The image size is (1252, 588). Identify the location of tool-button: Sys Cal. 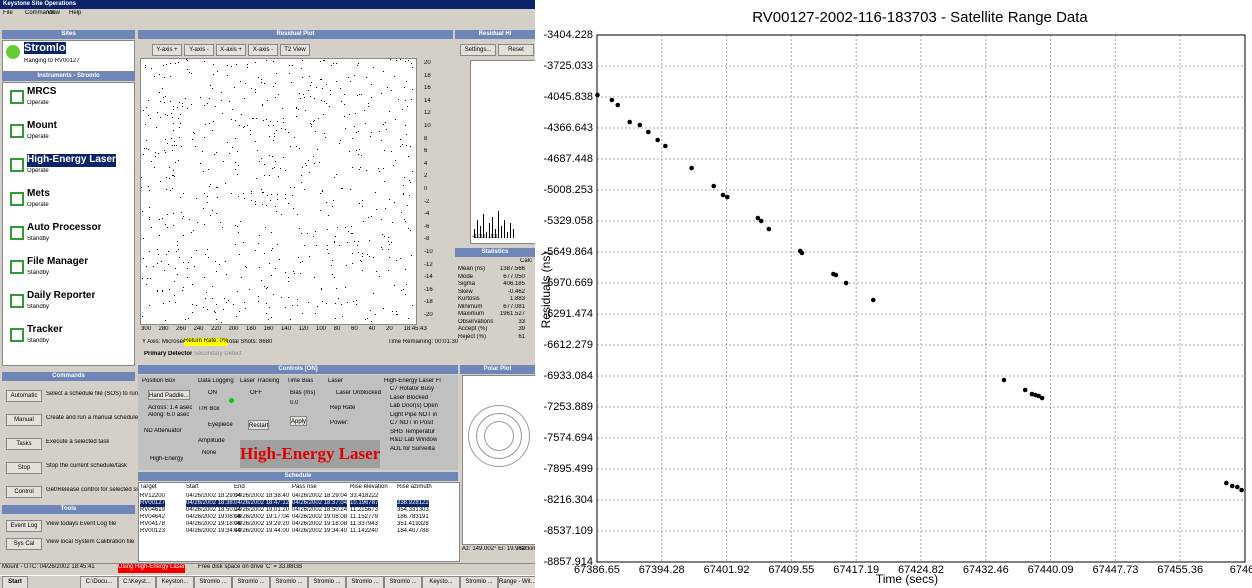
(24, 544).